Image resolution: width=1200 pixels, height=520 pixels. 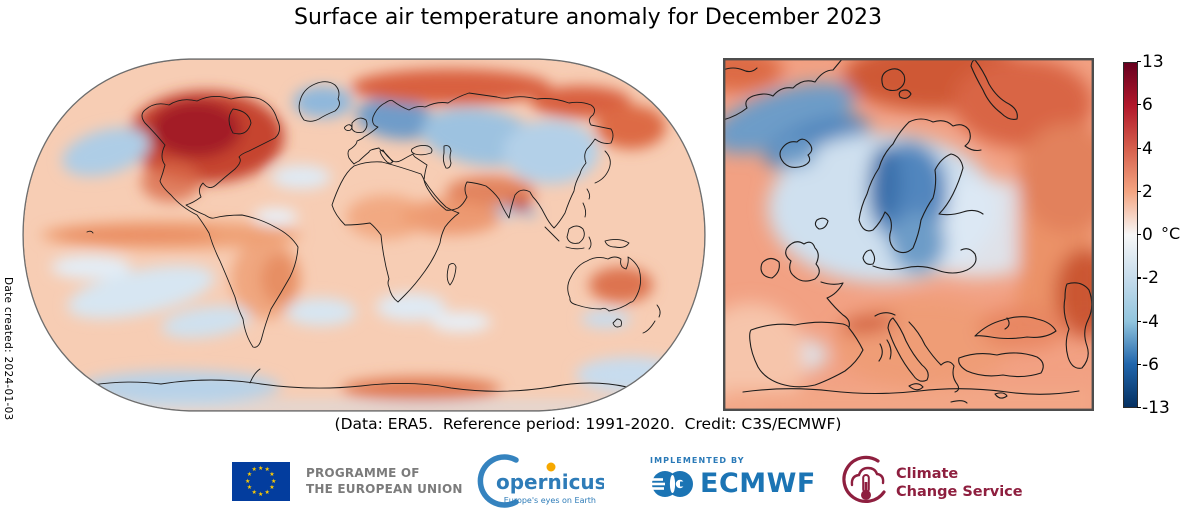 What do you see at coordinates (1145, 148) in the screenshot?
I see `colorbar-tick: 4` at bounding box center [1145, 148].